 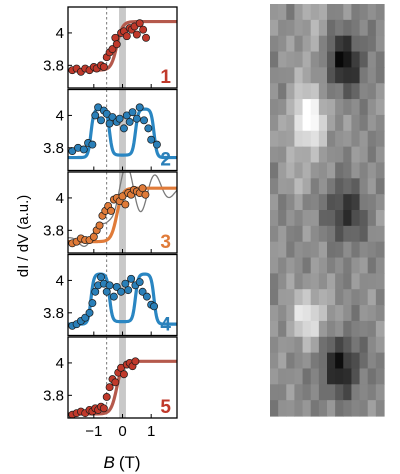 What do you see at coordinates (165, 77) in the screenshot?
I see `panel-number-label: 1` at bounding box center [165, 77].